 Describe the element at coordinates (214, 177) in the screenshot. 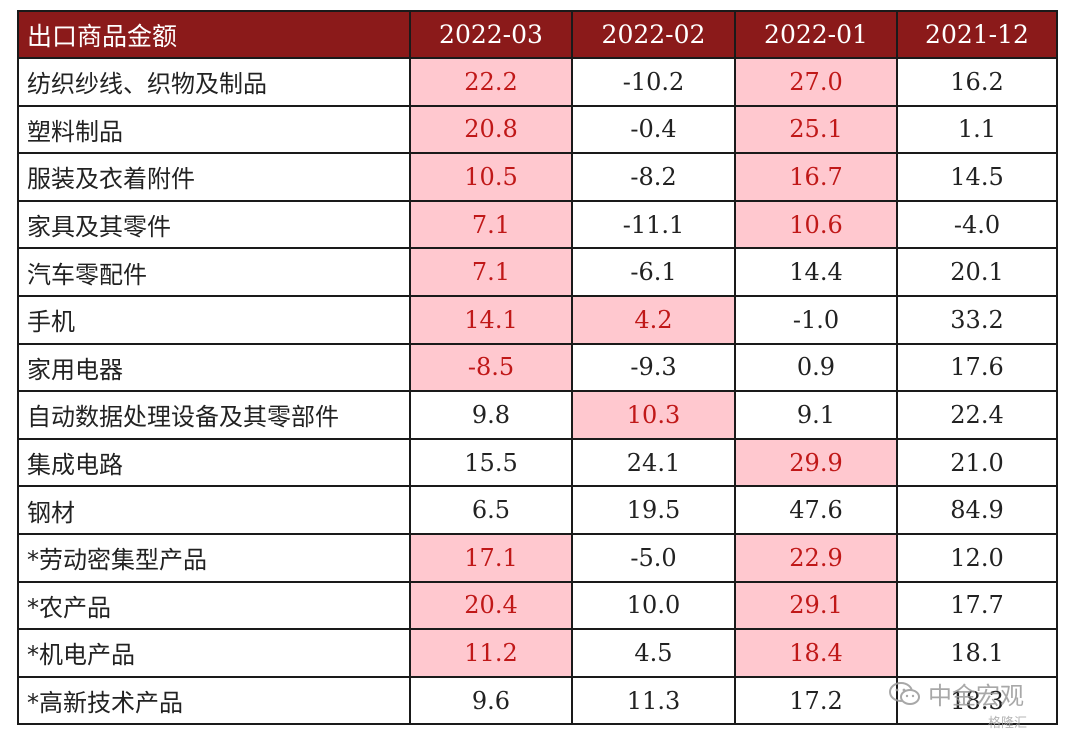

I see `row-label: 服装及衣着附件` at that location.